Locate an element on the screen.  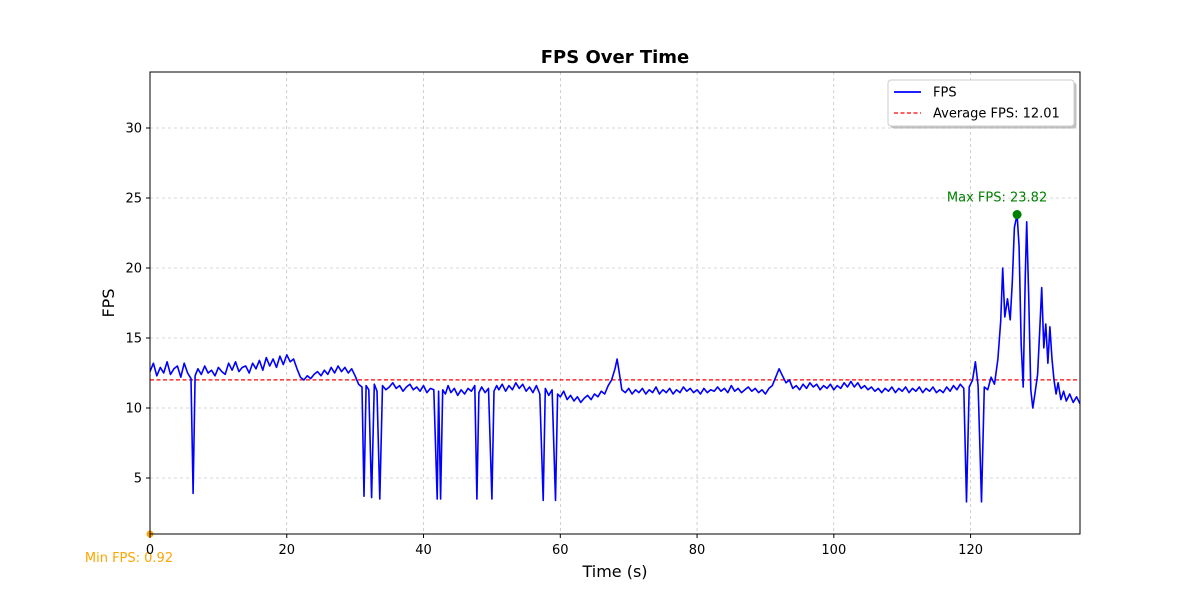
legend-label: FPS is located at coordinates (945, 93).